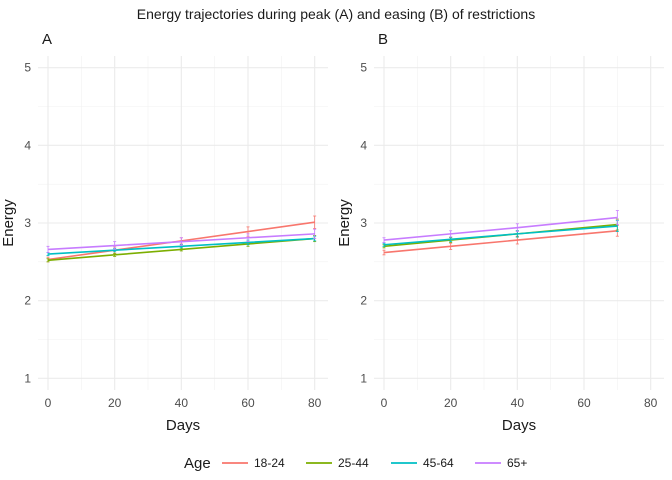  I want to click on legend-label-65+: 65+, so click(517, 463).